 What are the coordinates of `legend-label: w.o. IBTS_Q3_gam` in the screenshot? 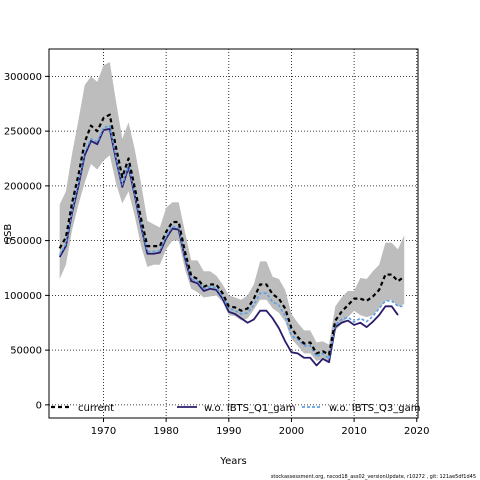 It's located at (374, 408).